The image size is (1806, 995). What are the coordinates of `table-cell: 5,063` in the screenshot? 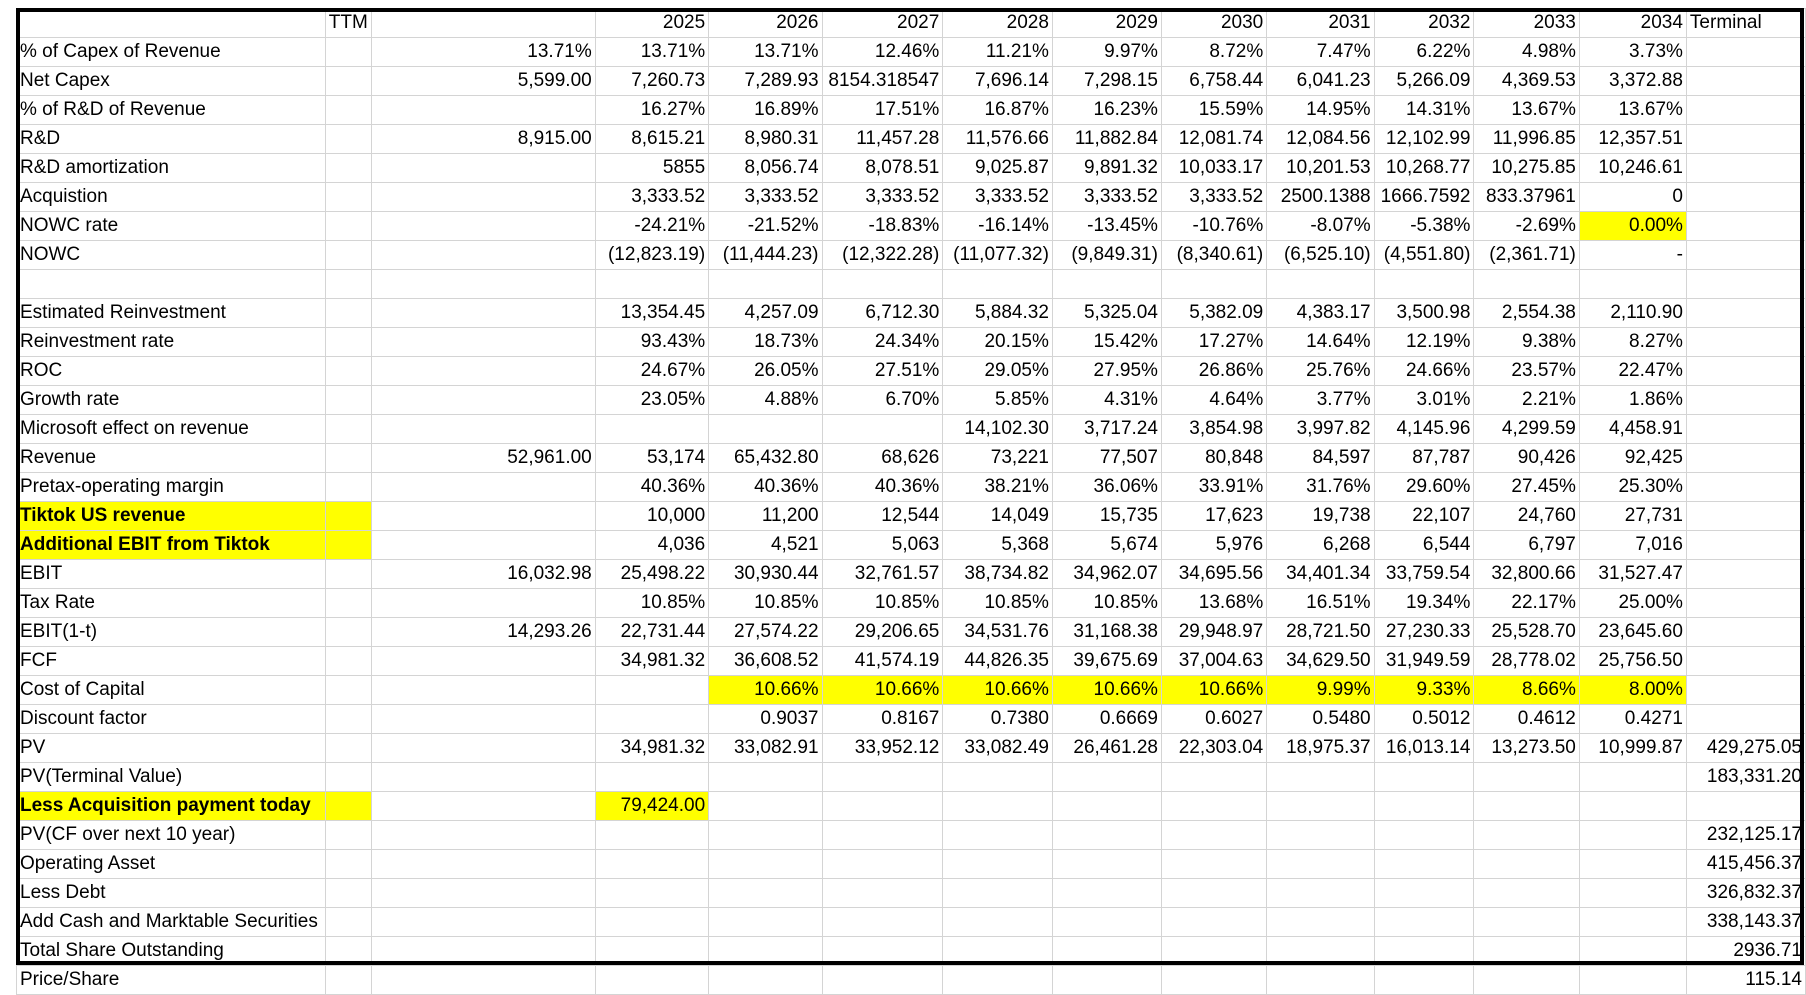 It's located at (882, 545).